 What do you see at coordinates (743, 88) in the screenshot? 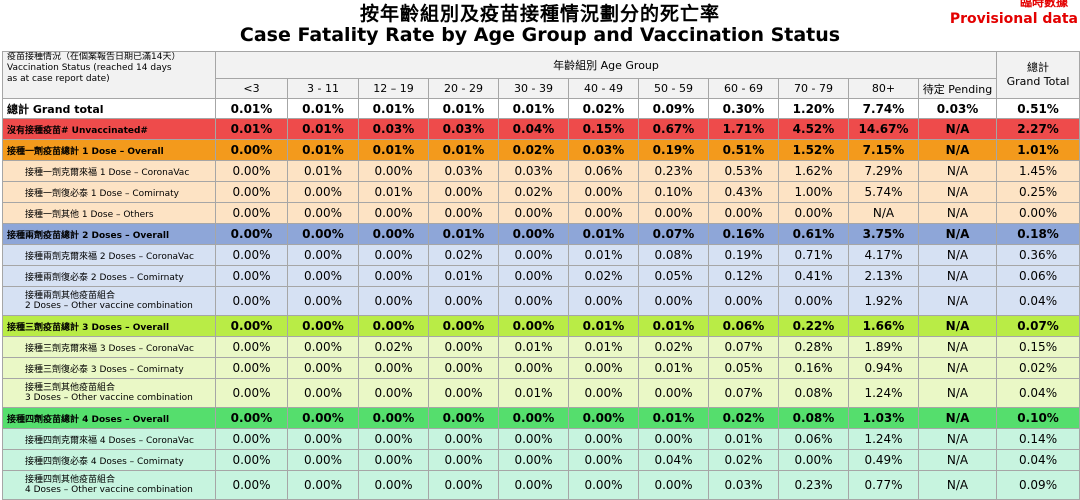
I see `age-column-header: 60 - 69` at bounding box center [743, 88].